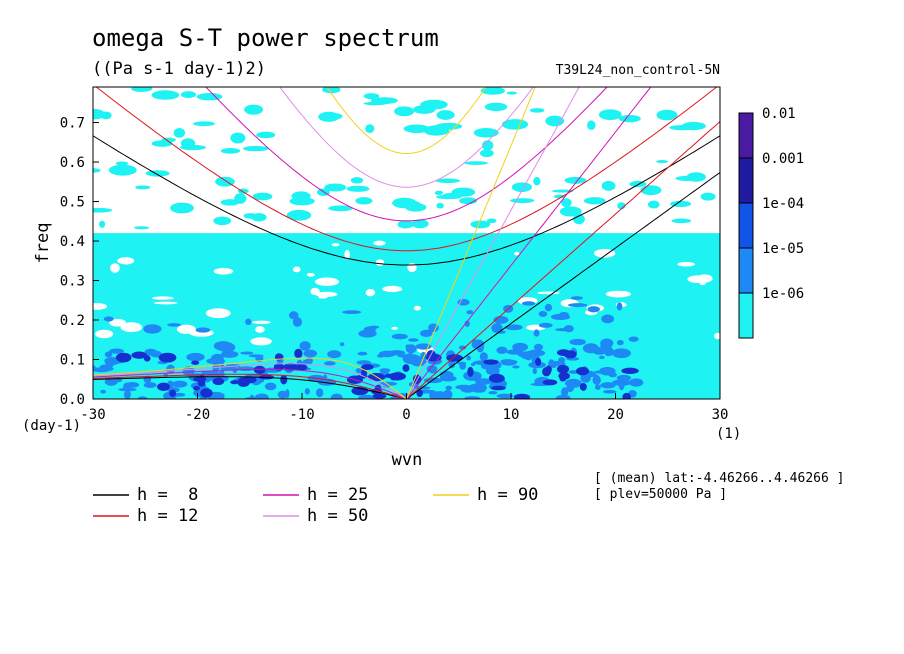 The width and height of the screenshot is (904, 654). Describe the element at coordinates (250, 387) in the screenshot. I see `dispersion-curve-rossby-h8` at that location.